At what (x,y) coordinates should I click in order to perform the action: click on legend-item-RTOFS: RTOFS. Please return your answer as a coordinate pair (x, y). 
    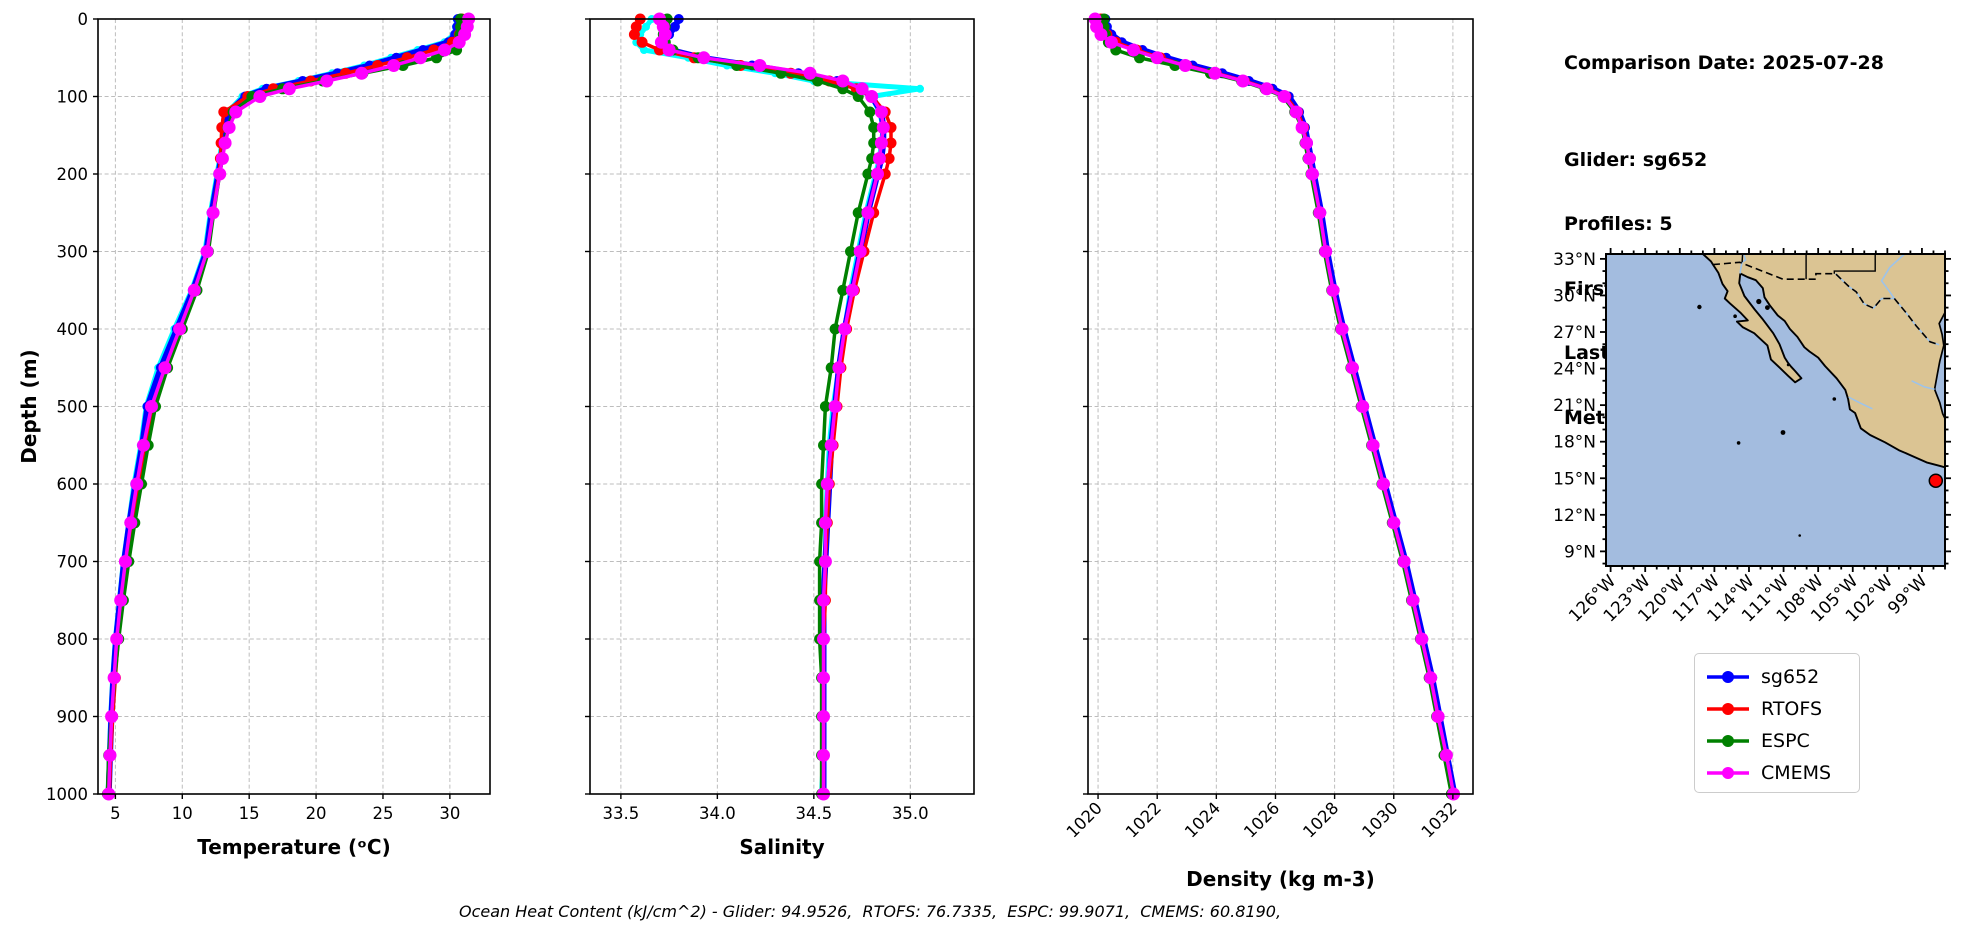
    Looking at the image, I should click on (1782, 709).